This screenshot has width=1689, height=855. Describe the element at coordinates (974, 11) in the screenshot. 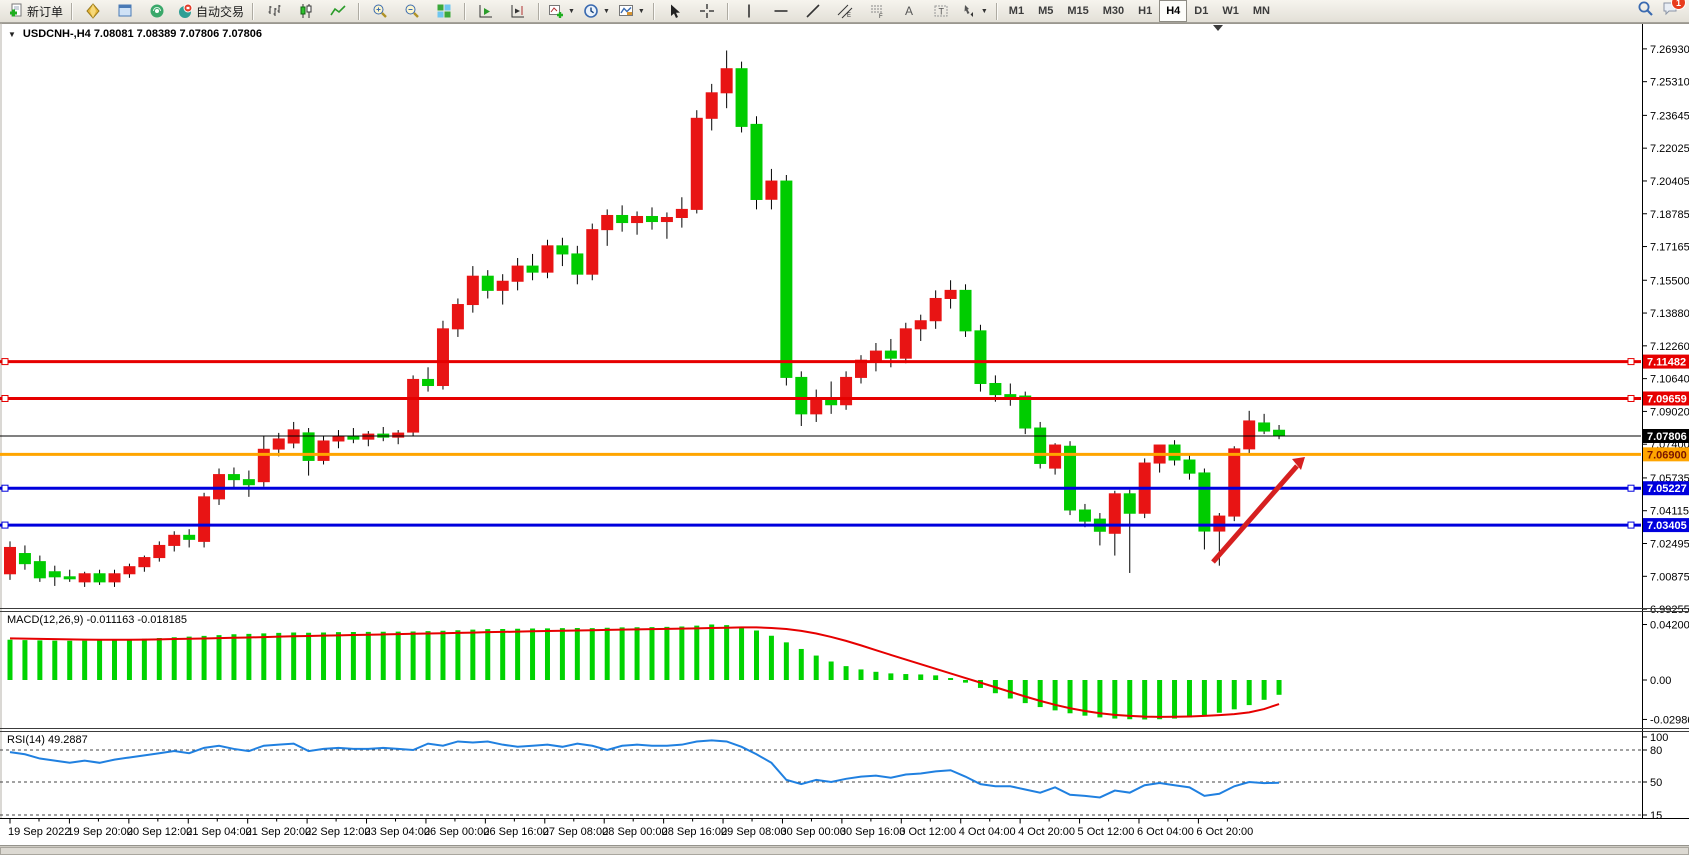

I see `arrows-button: ▼` at that location.